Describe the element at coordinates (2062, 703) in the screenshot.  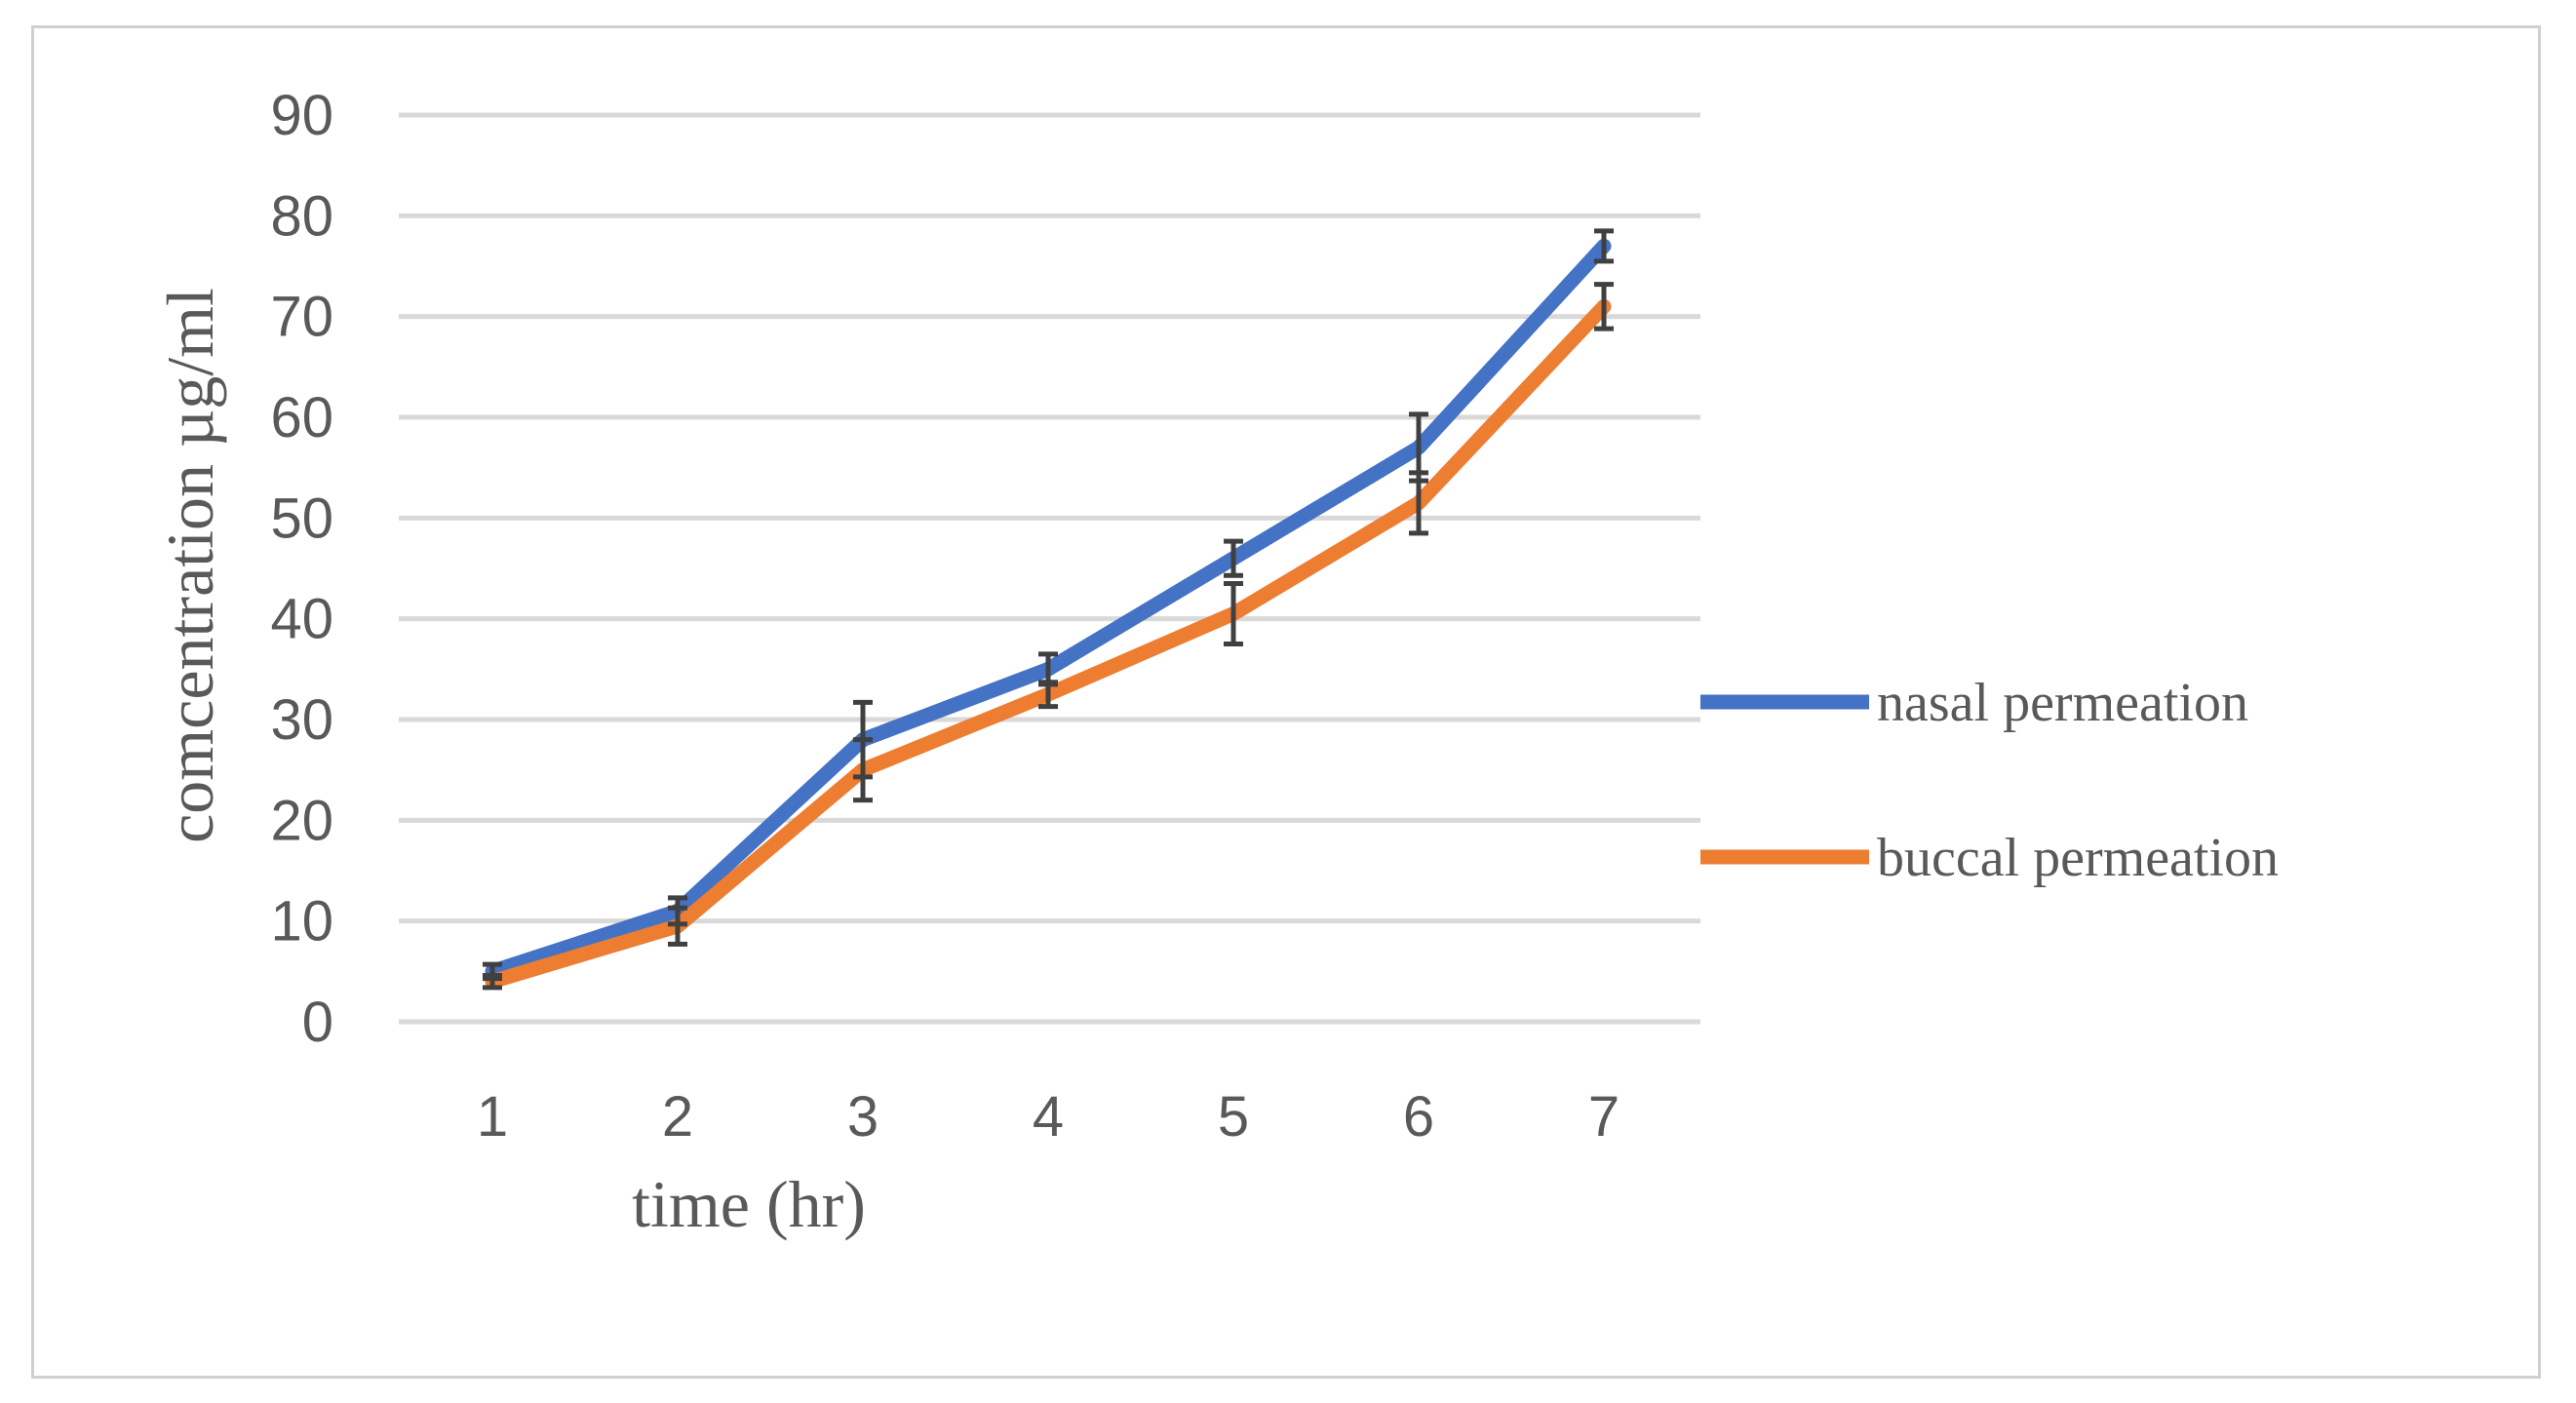
I see `legend-label-nasal: nasal permeation` at that location.